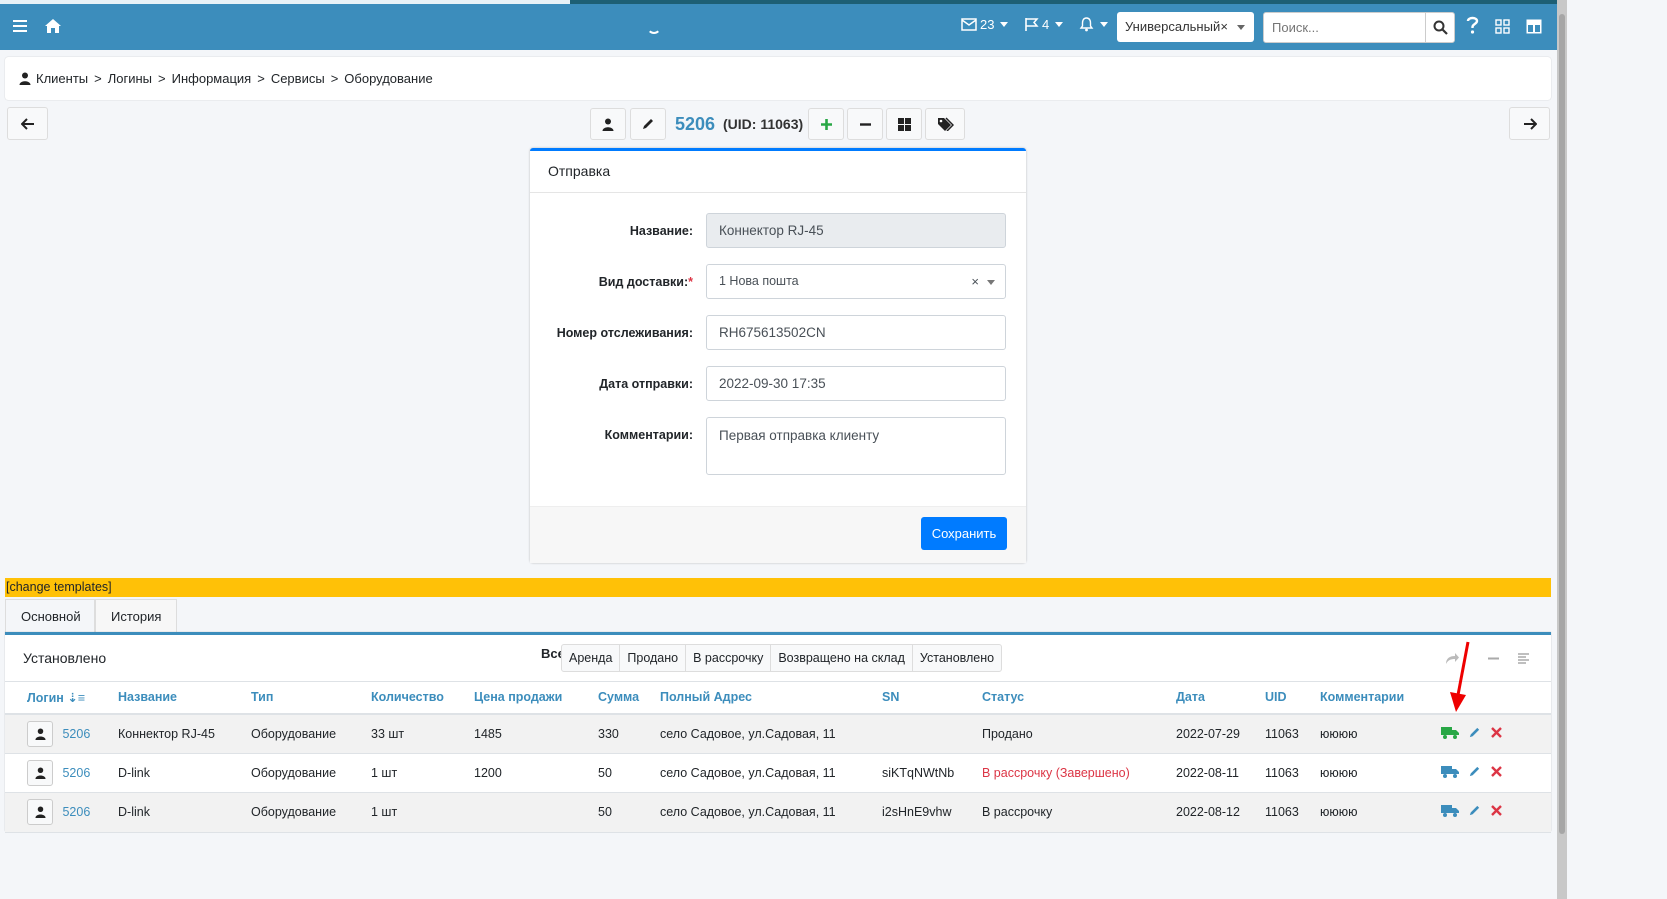 This screenshot has height=899, width=1667. Describe the element at coordinates (1452, 660) in the screenshot. I see `share-icon` at that location.